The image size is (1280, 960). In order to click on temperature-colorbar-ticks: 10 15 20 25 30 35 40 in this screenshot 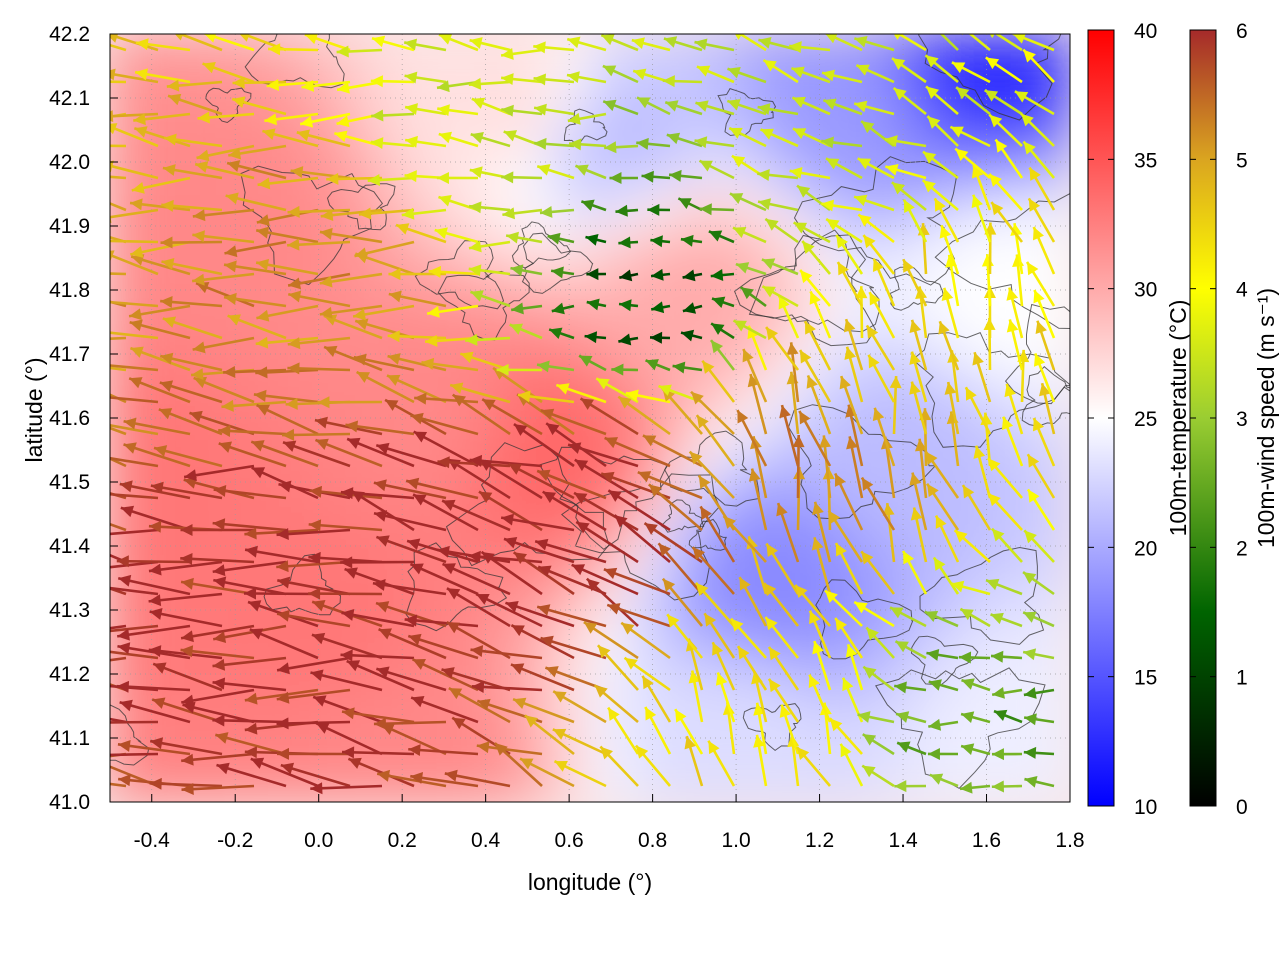, I will do `click(1122, 419)`.